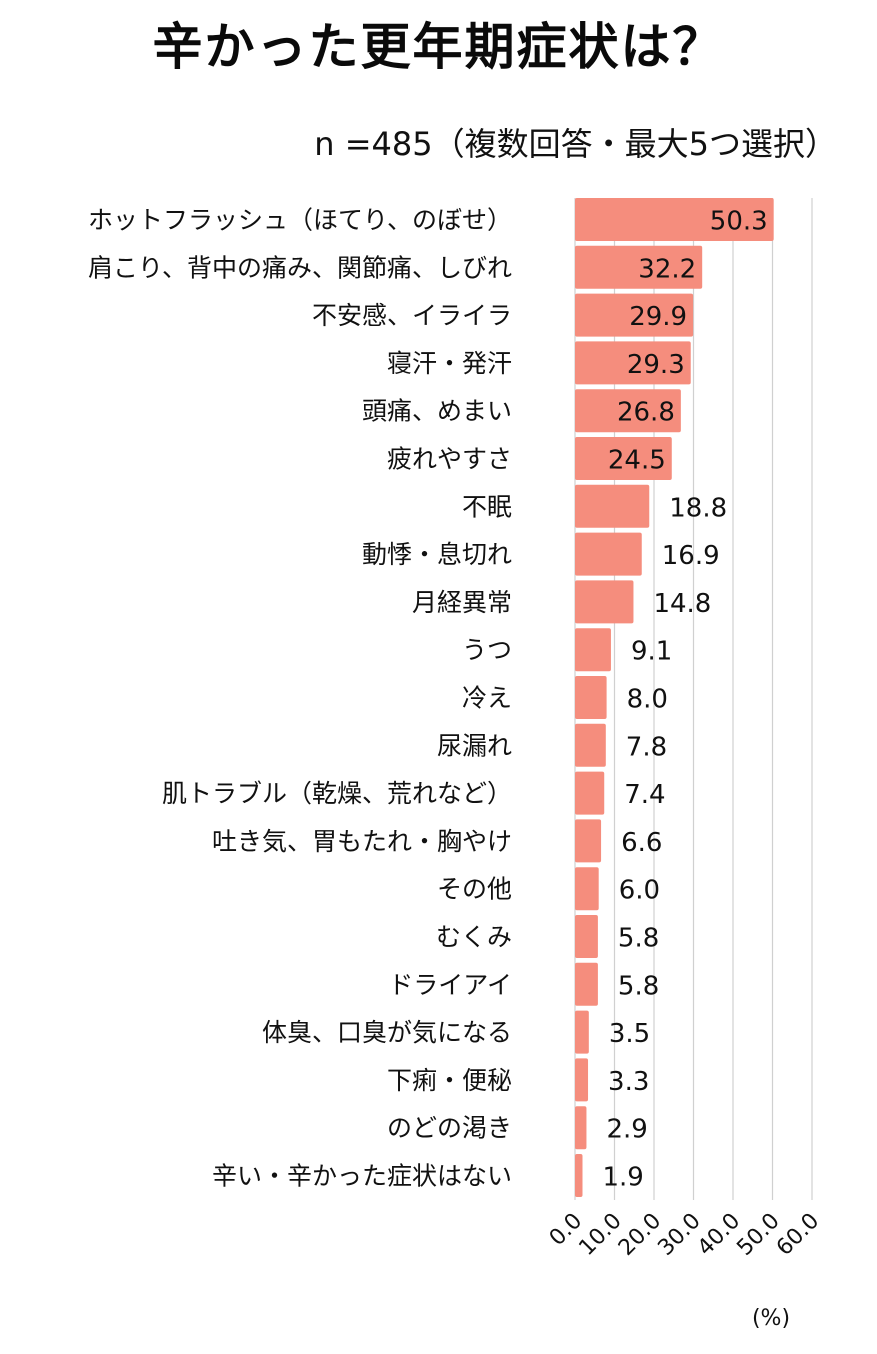  I want to click on chart-title: 辛かった更年期症状は？, so click(438, 47).